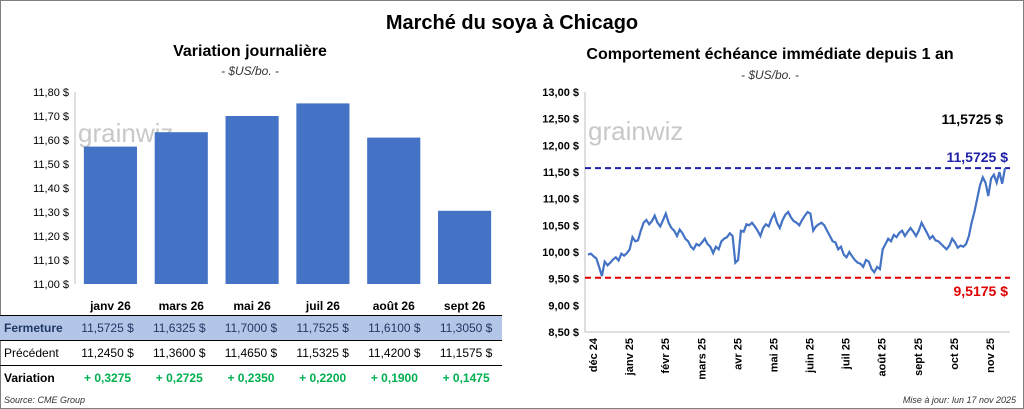 The width and height of the screenshot is (1024, 409). Describe the element at coordinates (738, 354) in the screenshot. I see `x-tick-label: avr 25` at that location.